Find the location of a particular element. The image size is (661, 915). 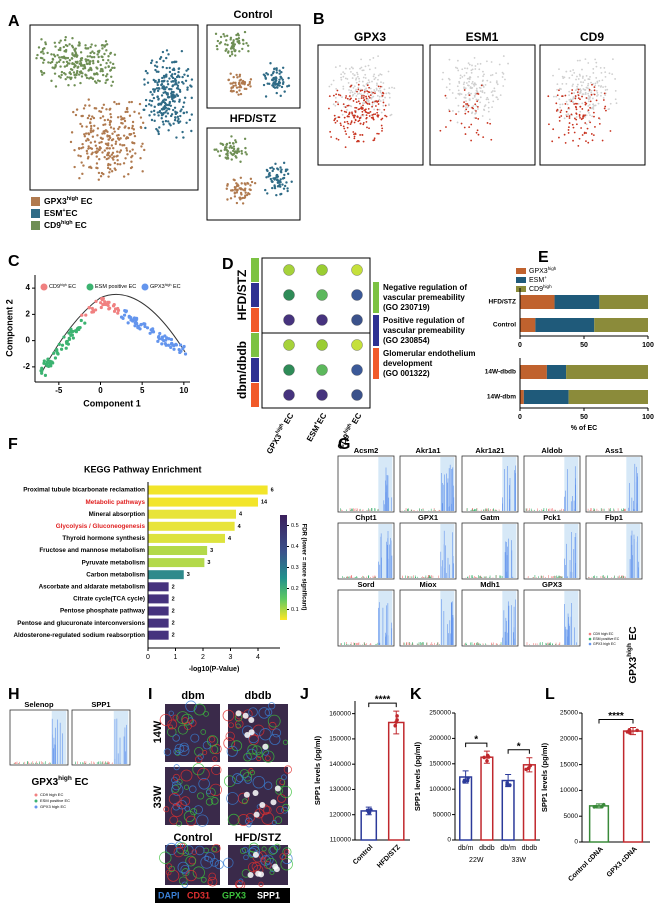

label: SPP1 is located at coordinates (268, 895).